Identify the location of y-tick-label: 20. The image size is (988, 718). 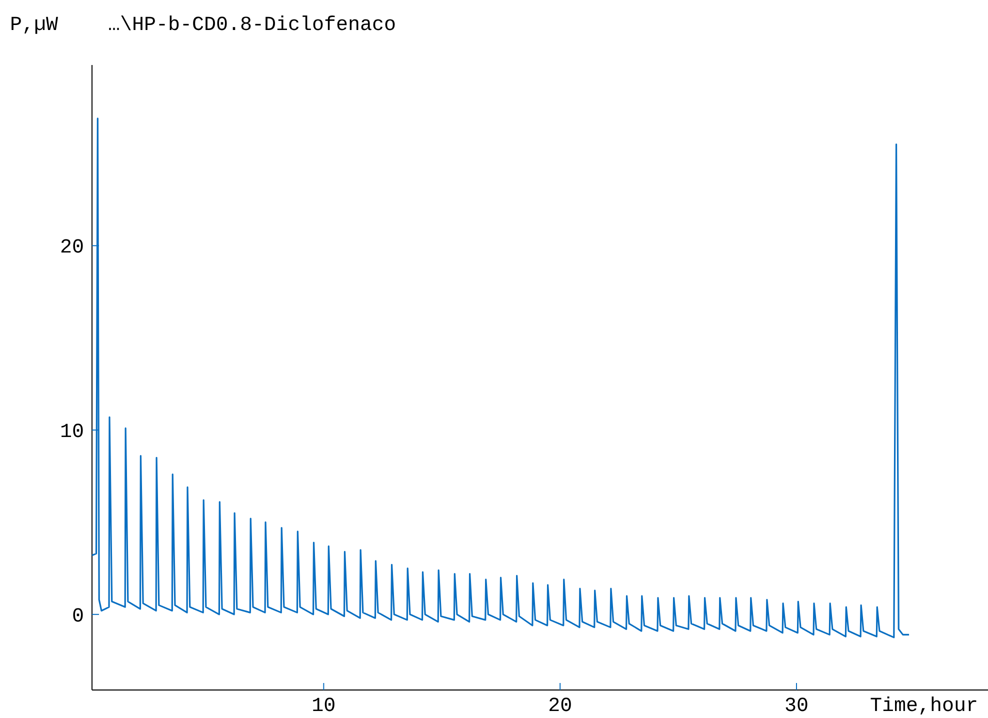
(72, 248).